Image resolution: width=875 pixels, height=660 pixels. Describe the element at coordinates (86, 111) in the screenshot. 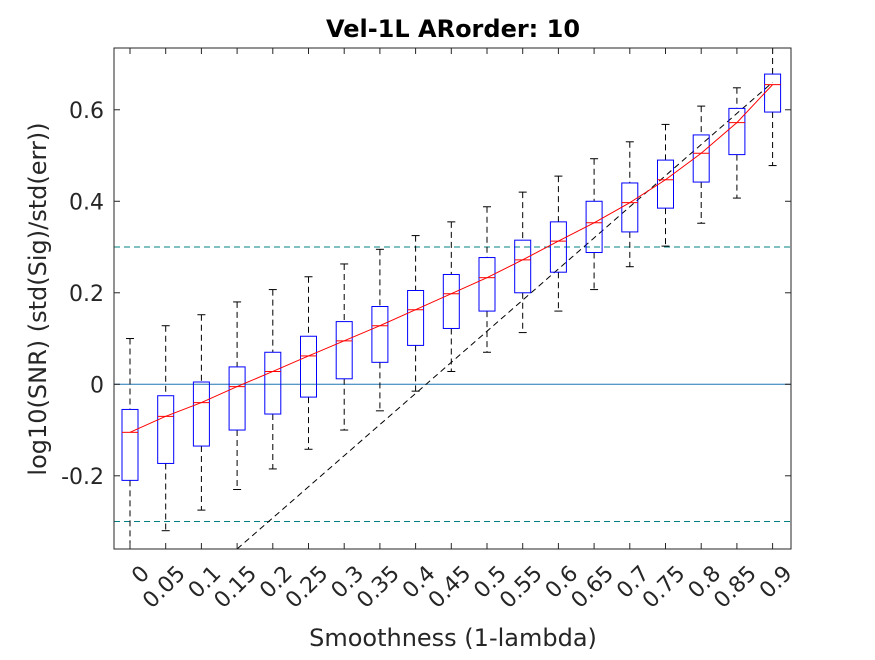

I see `y-tick-label: 0.6` at that location.